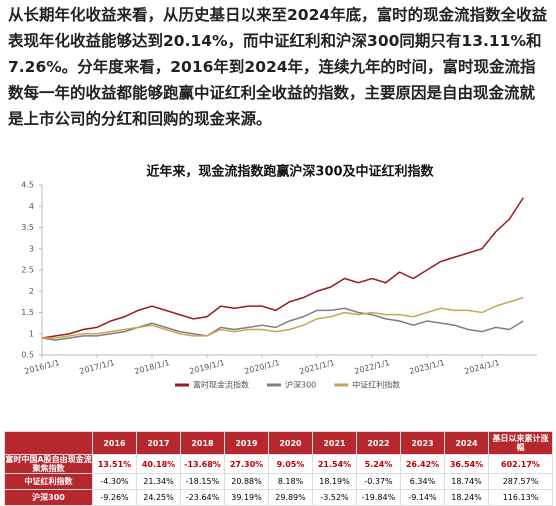  Describe the element at coordinates (422, 497) in the screenshot. I see `table-cell: -9.14%` at that location.